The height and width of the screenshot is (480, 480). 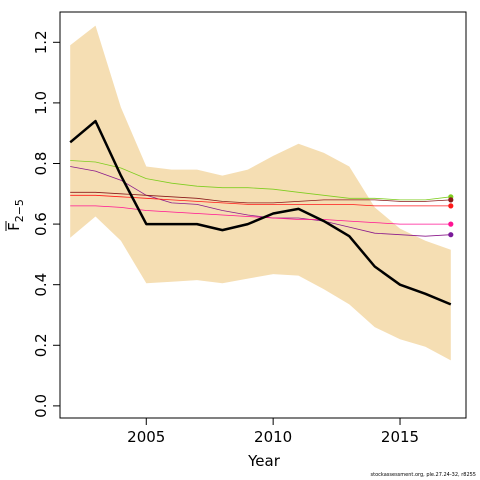 What do you see at coordinates (423, 475) in the screenshot?
I see `credit-text: stockassessment.org, ple.27.24-32, r8255` at bounding box center [423, 475].